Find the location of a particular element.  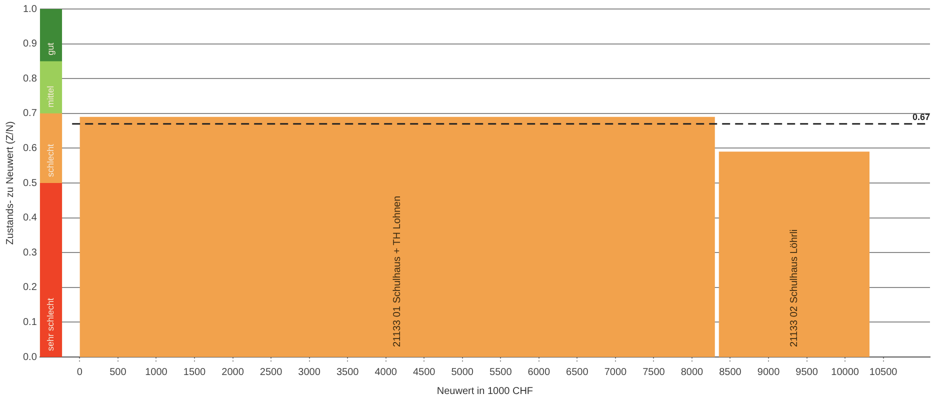

series-label: 21133 02 Schulhaus Löhrli is located at coordinates (794, 288).